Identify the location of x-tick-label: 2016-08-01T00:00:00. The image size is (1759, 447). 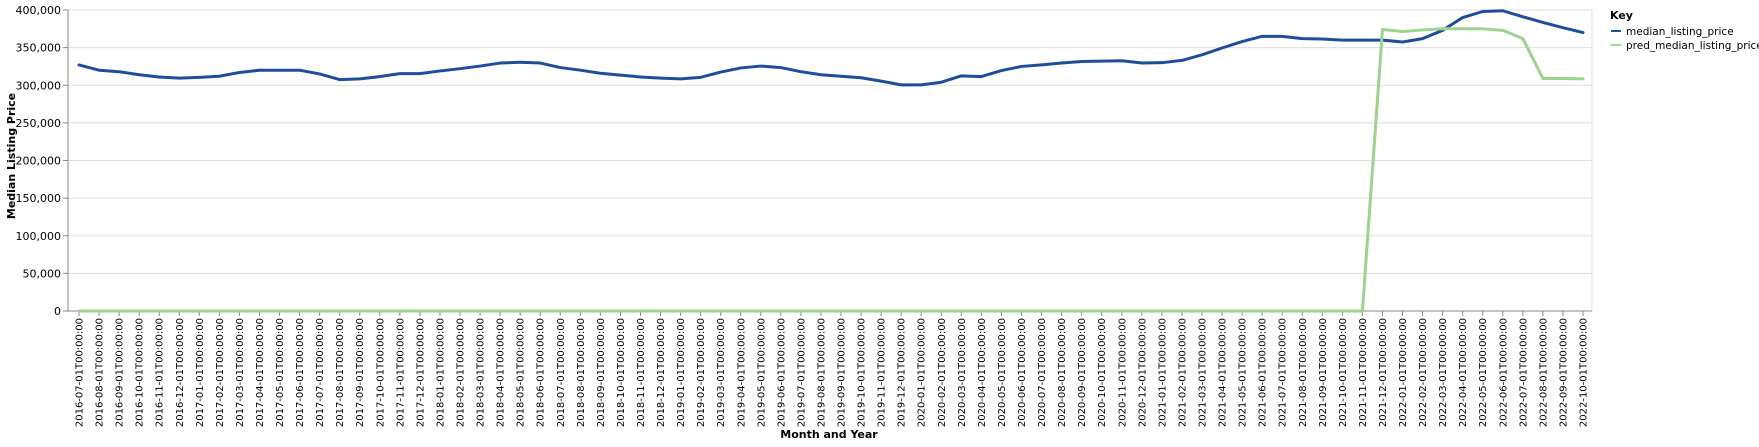
(100, 372).